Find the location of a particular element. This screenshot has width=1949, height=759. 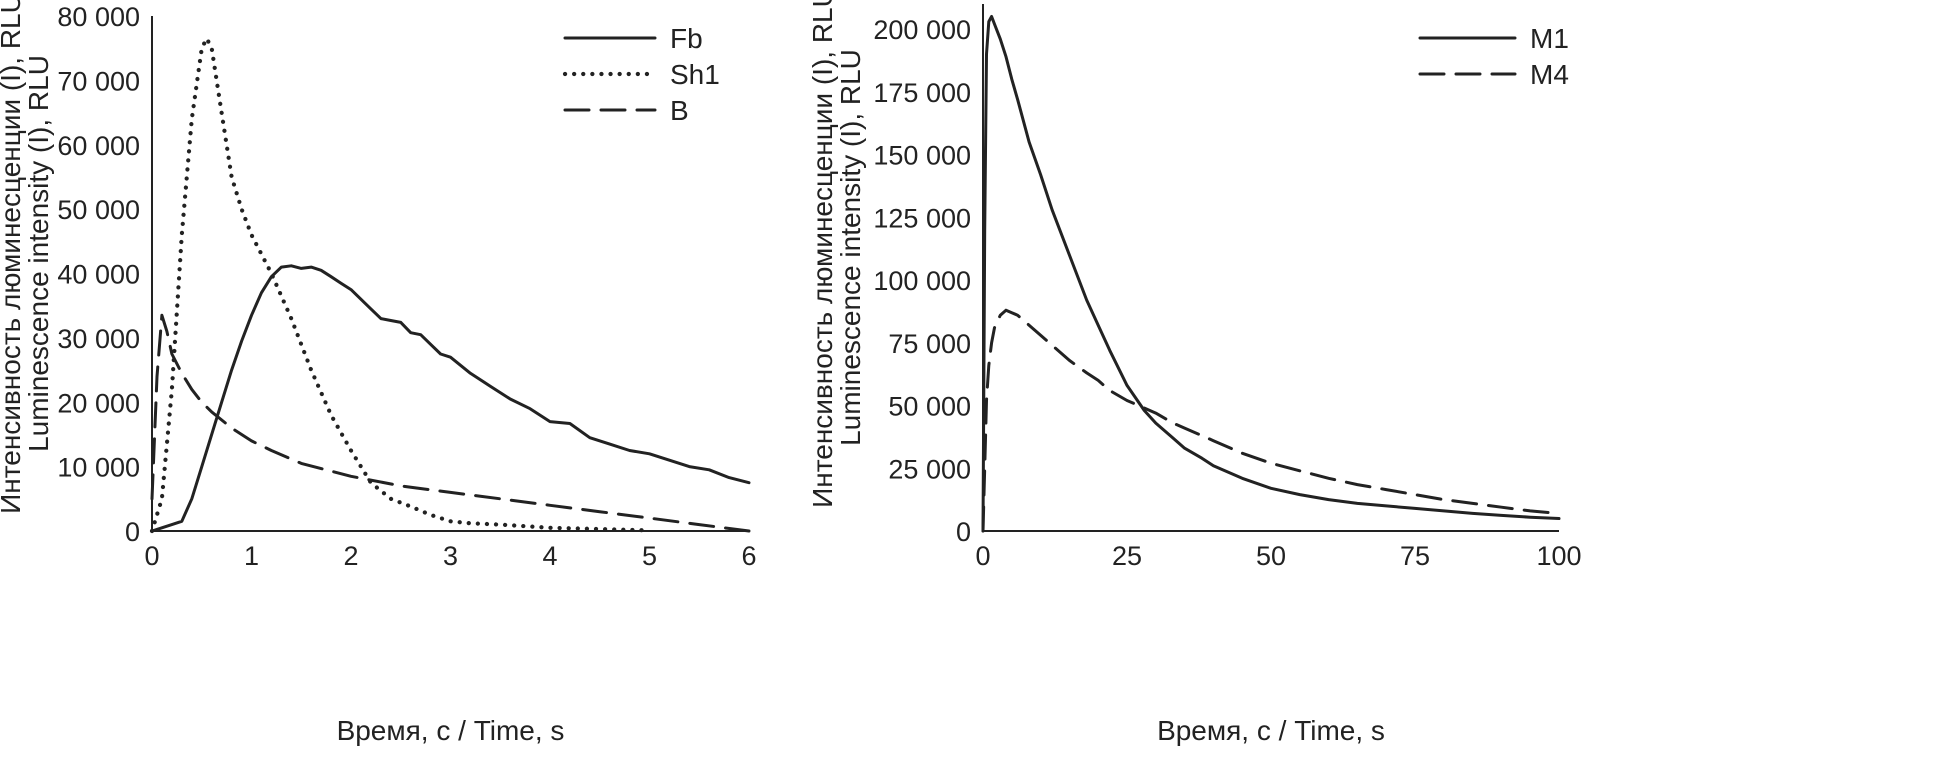

y-tick-label: 200 000 is located at coordinates (922, 30).